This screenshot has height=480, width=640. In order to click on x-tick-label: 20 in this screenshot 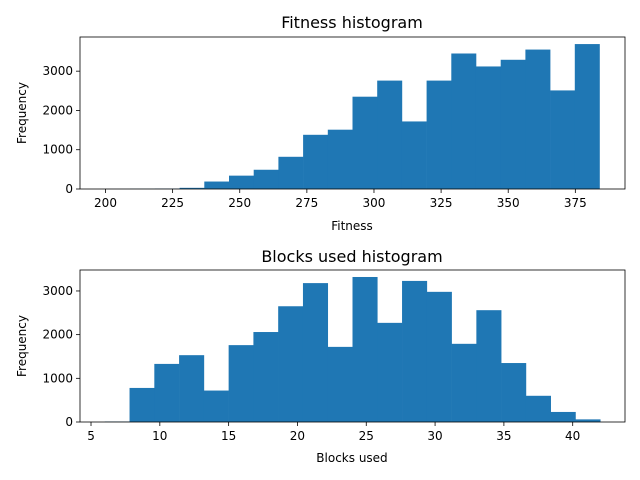, I will do `click(297, 436)`.